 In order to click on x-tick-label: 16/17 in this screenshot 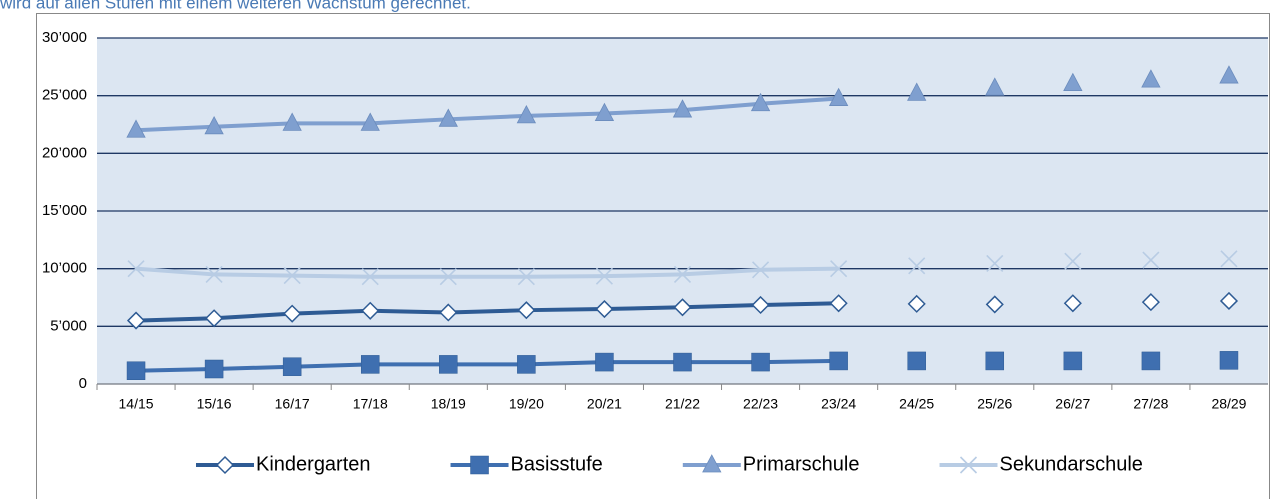, I will do `click(292, 404)`.